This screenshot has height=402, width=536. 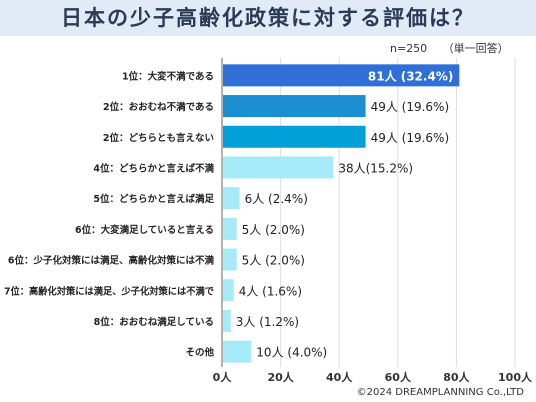 What do you see at coordinates (270, 291) in the screenshot?
I see `value-label: 4人 (1.6%)` at bounding box center [270, 291].